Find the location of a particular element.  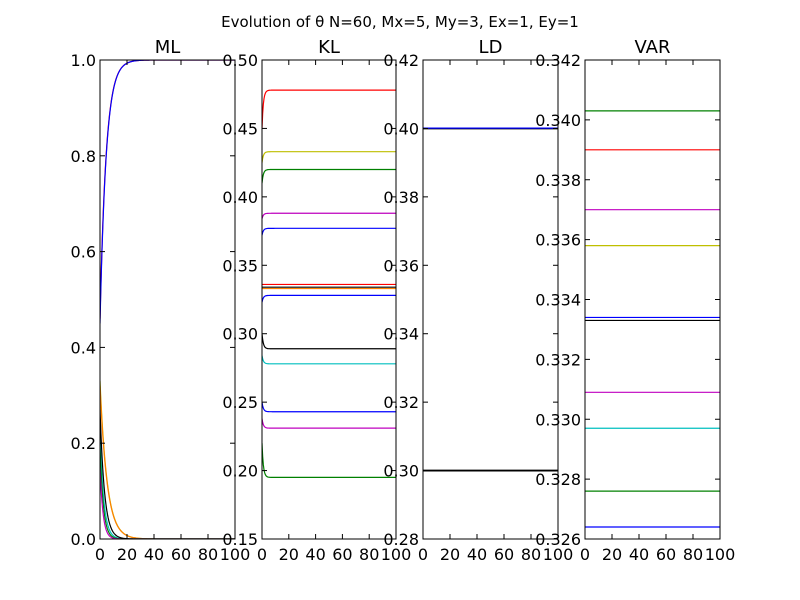

y-tick-label: 0.4 is located at coordinates (83, 347).